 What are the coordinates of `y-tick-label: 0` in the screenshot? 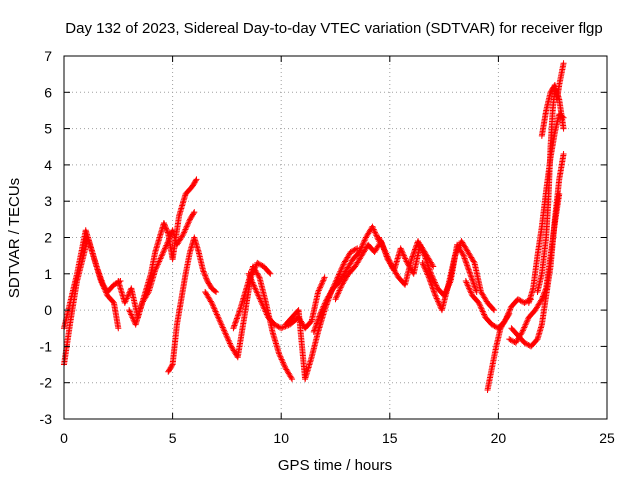 It's located at (48, 310).